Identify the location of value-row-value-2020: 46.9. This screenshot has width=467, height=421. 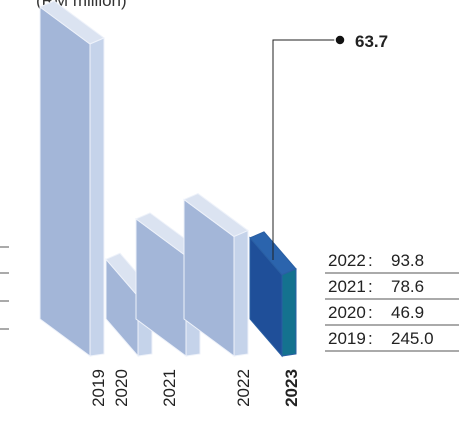
(407, 312).